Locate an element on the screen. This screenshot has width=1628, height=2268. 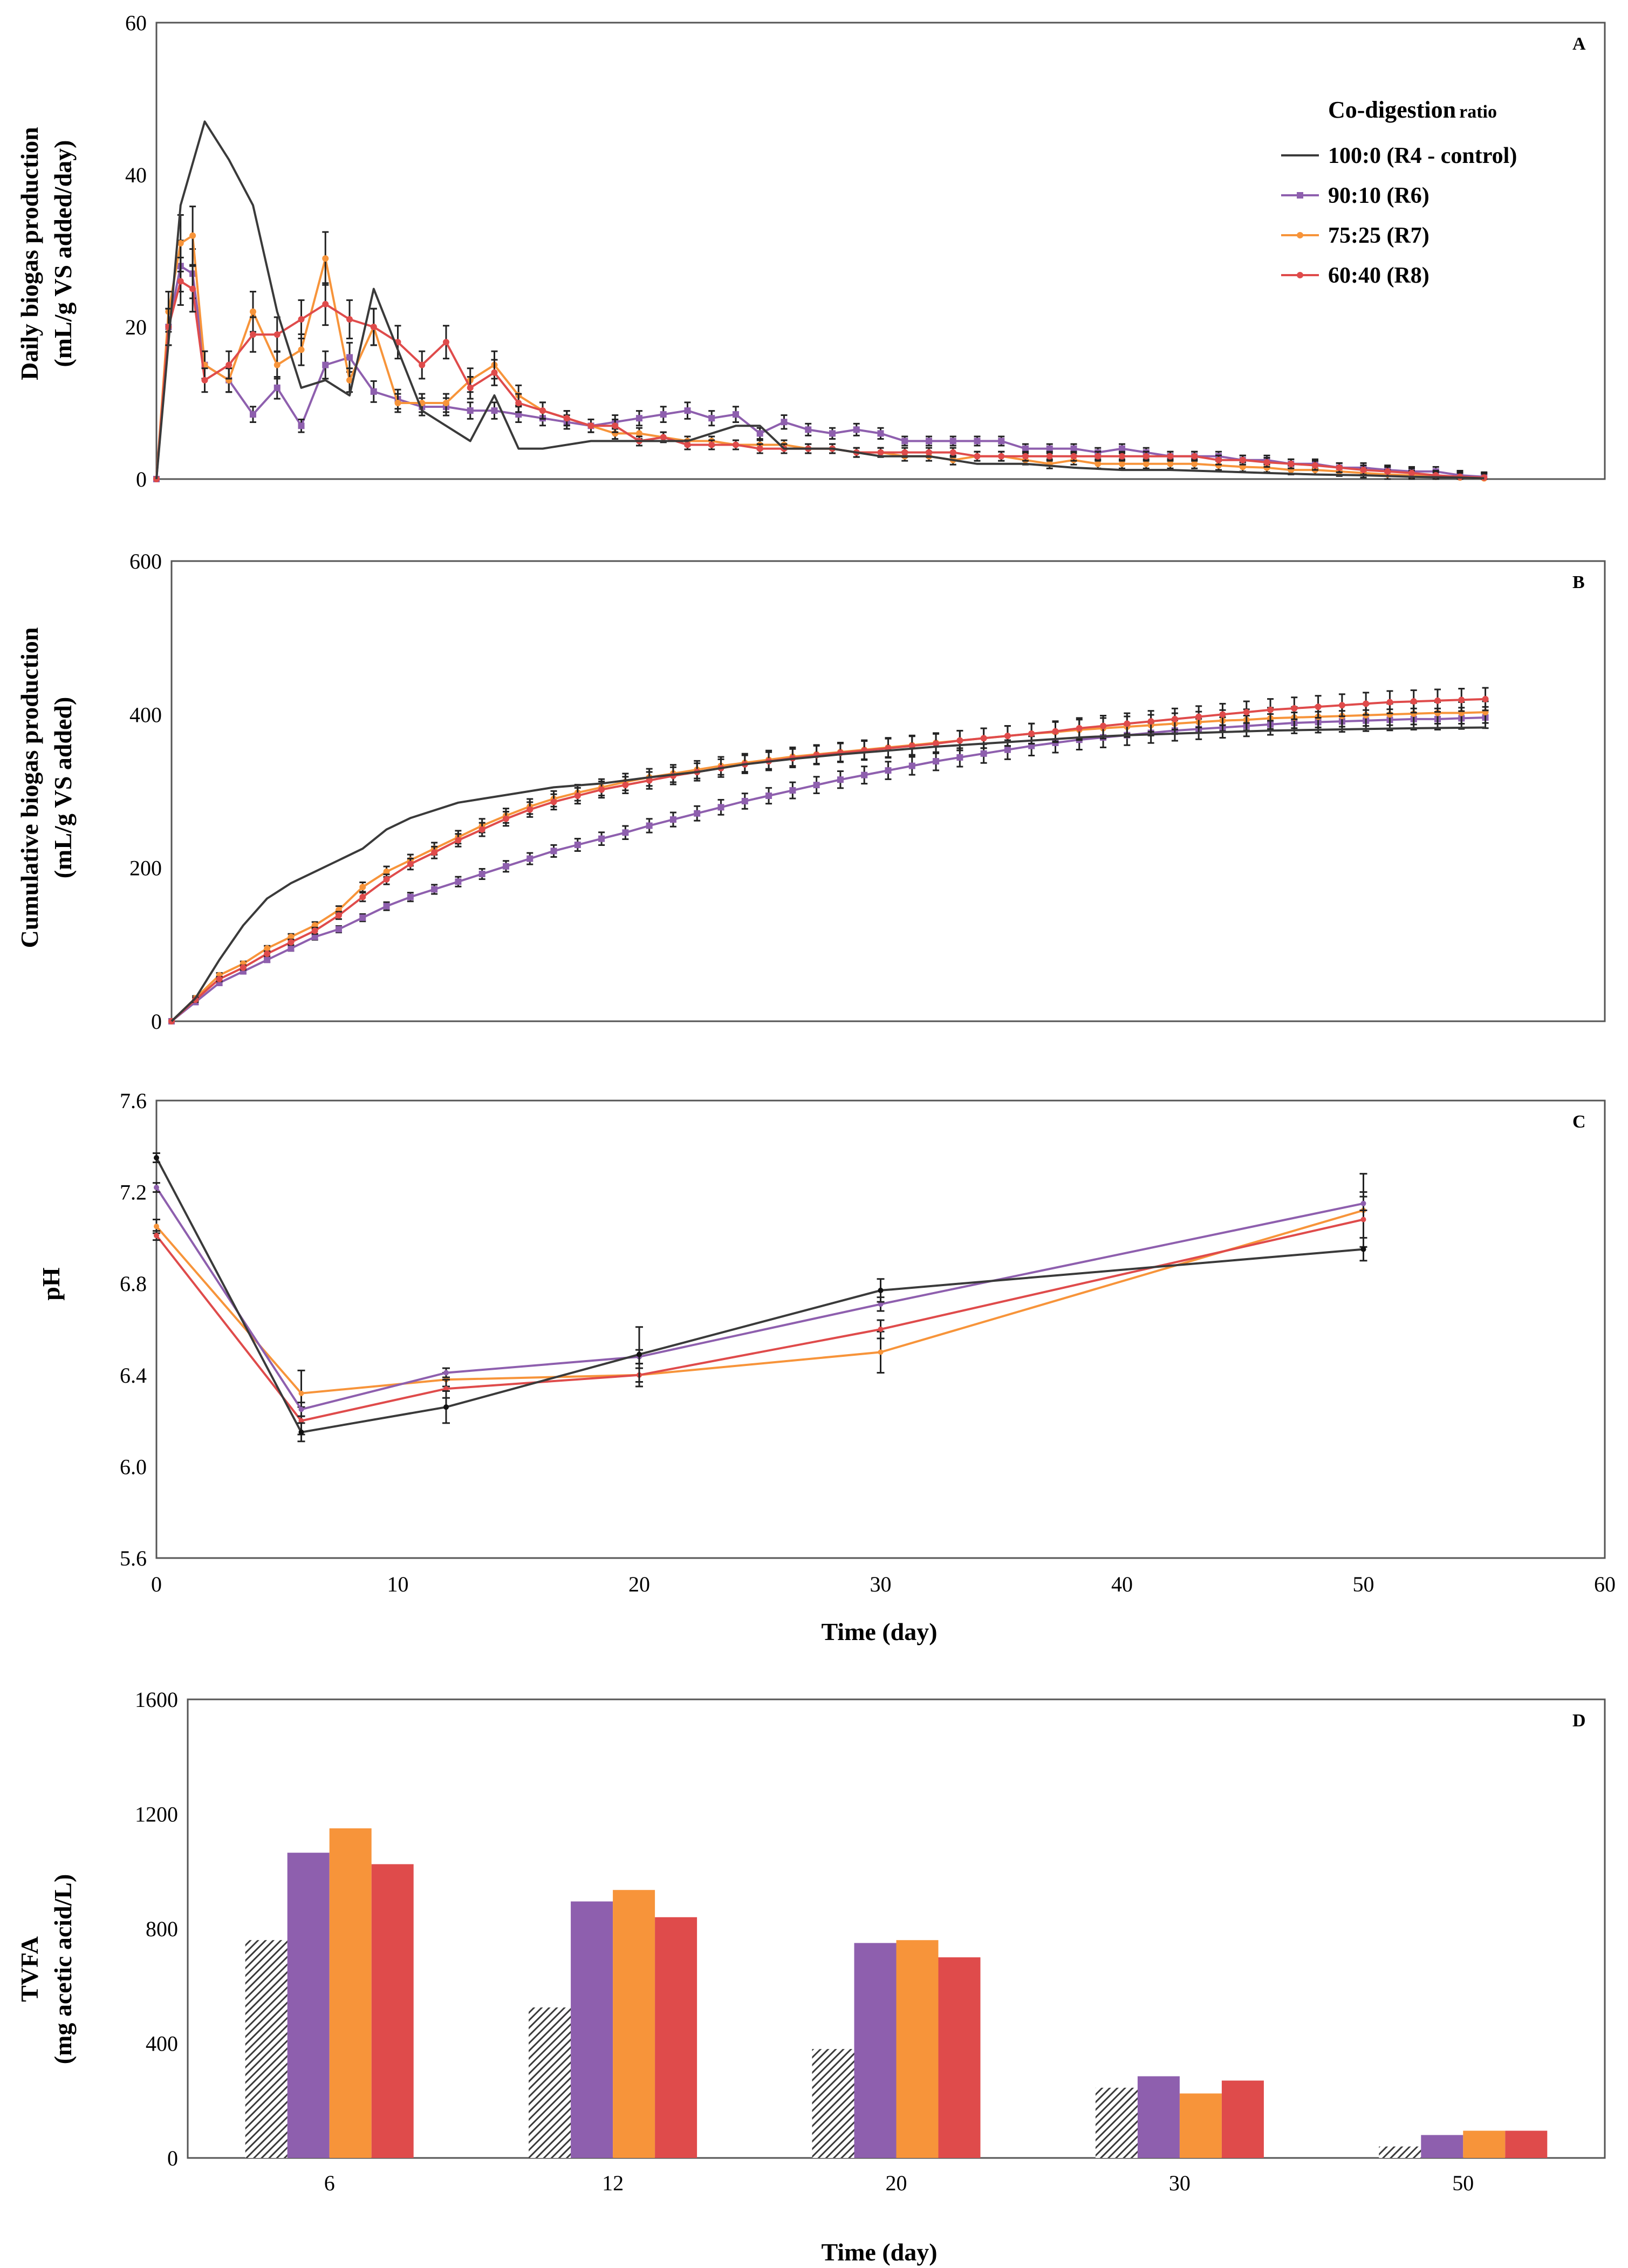
panel-d-ylabel-1: TVFA is located at coordinates (30, 1969).